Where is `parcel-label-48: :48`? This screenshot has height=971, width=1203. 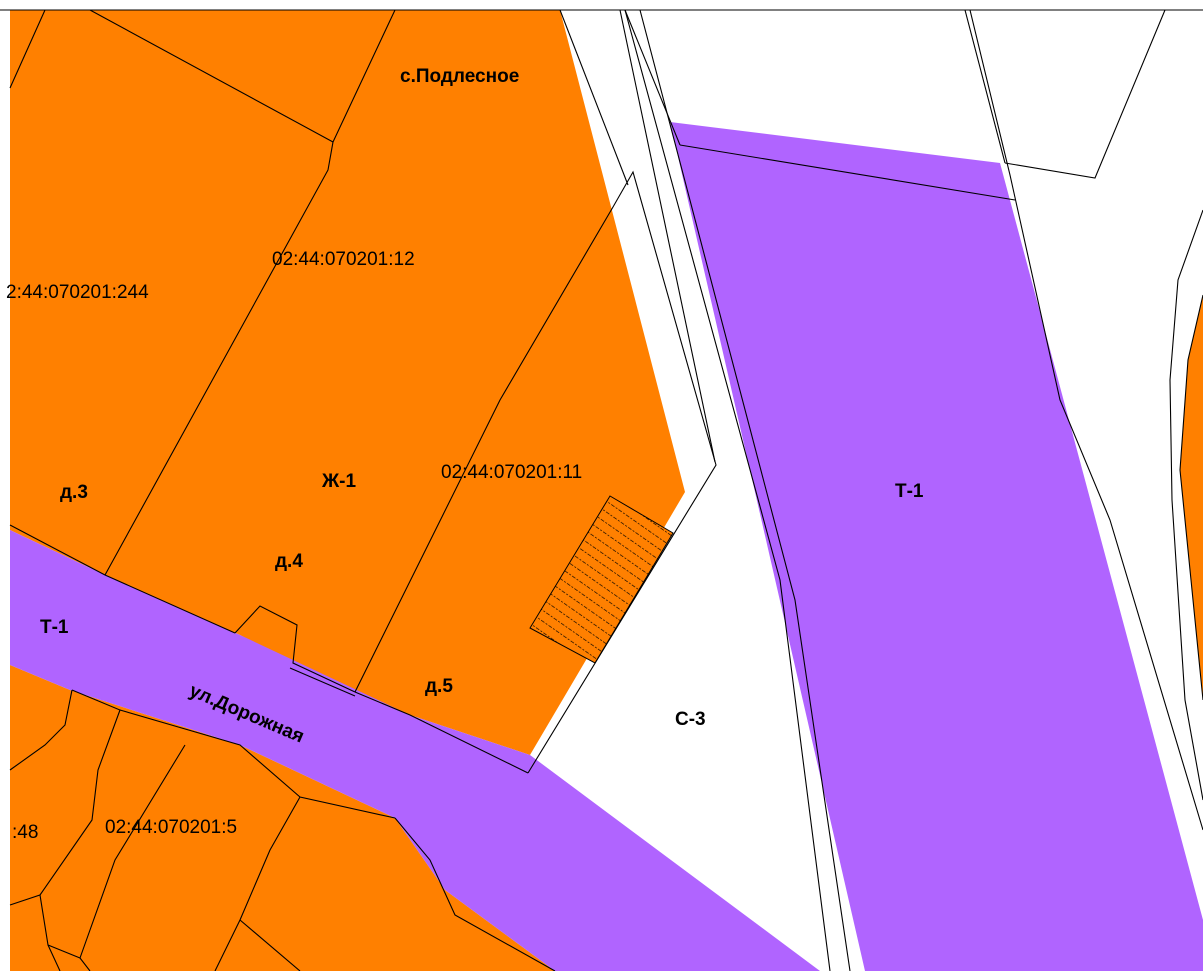 parcel-label-48: :48 is located at coordinates (25, 832).